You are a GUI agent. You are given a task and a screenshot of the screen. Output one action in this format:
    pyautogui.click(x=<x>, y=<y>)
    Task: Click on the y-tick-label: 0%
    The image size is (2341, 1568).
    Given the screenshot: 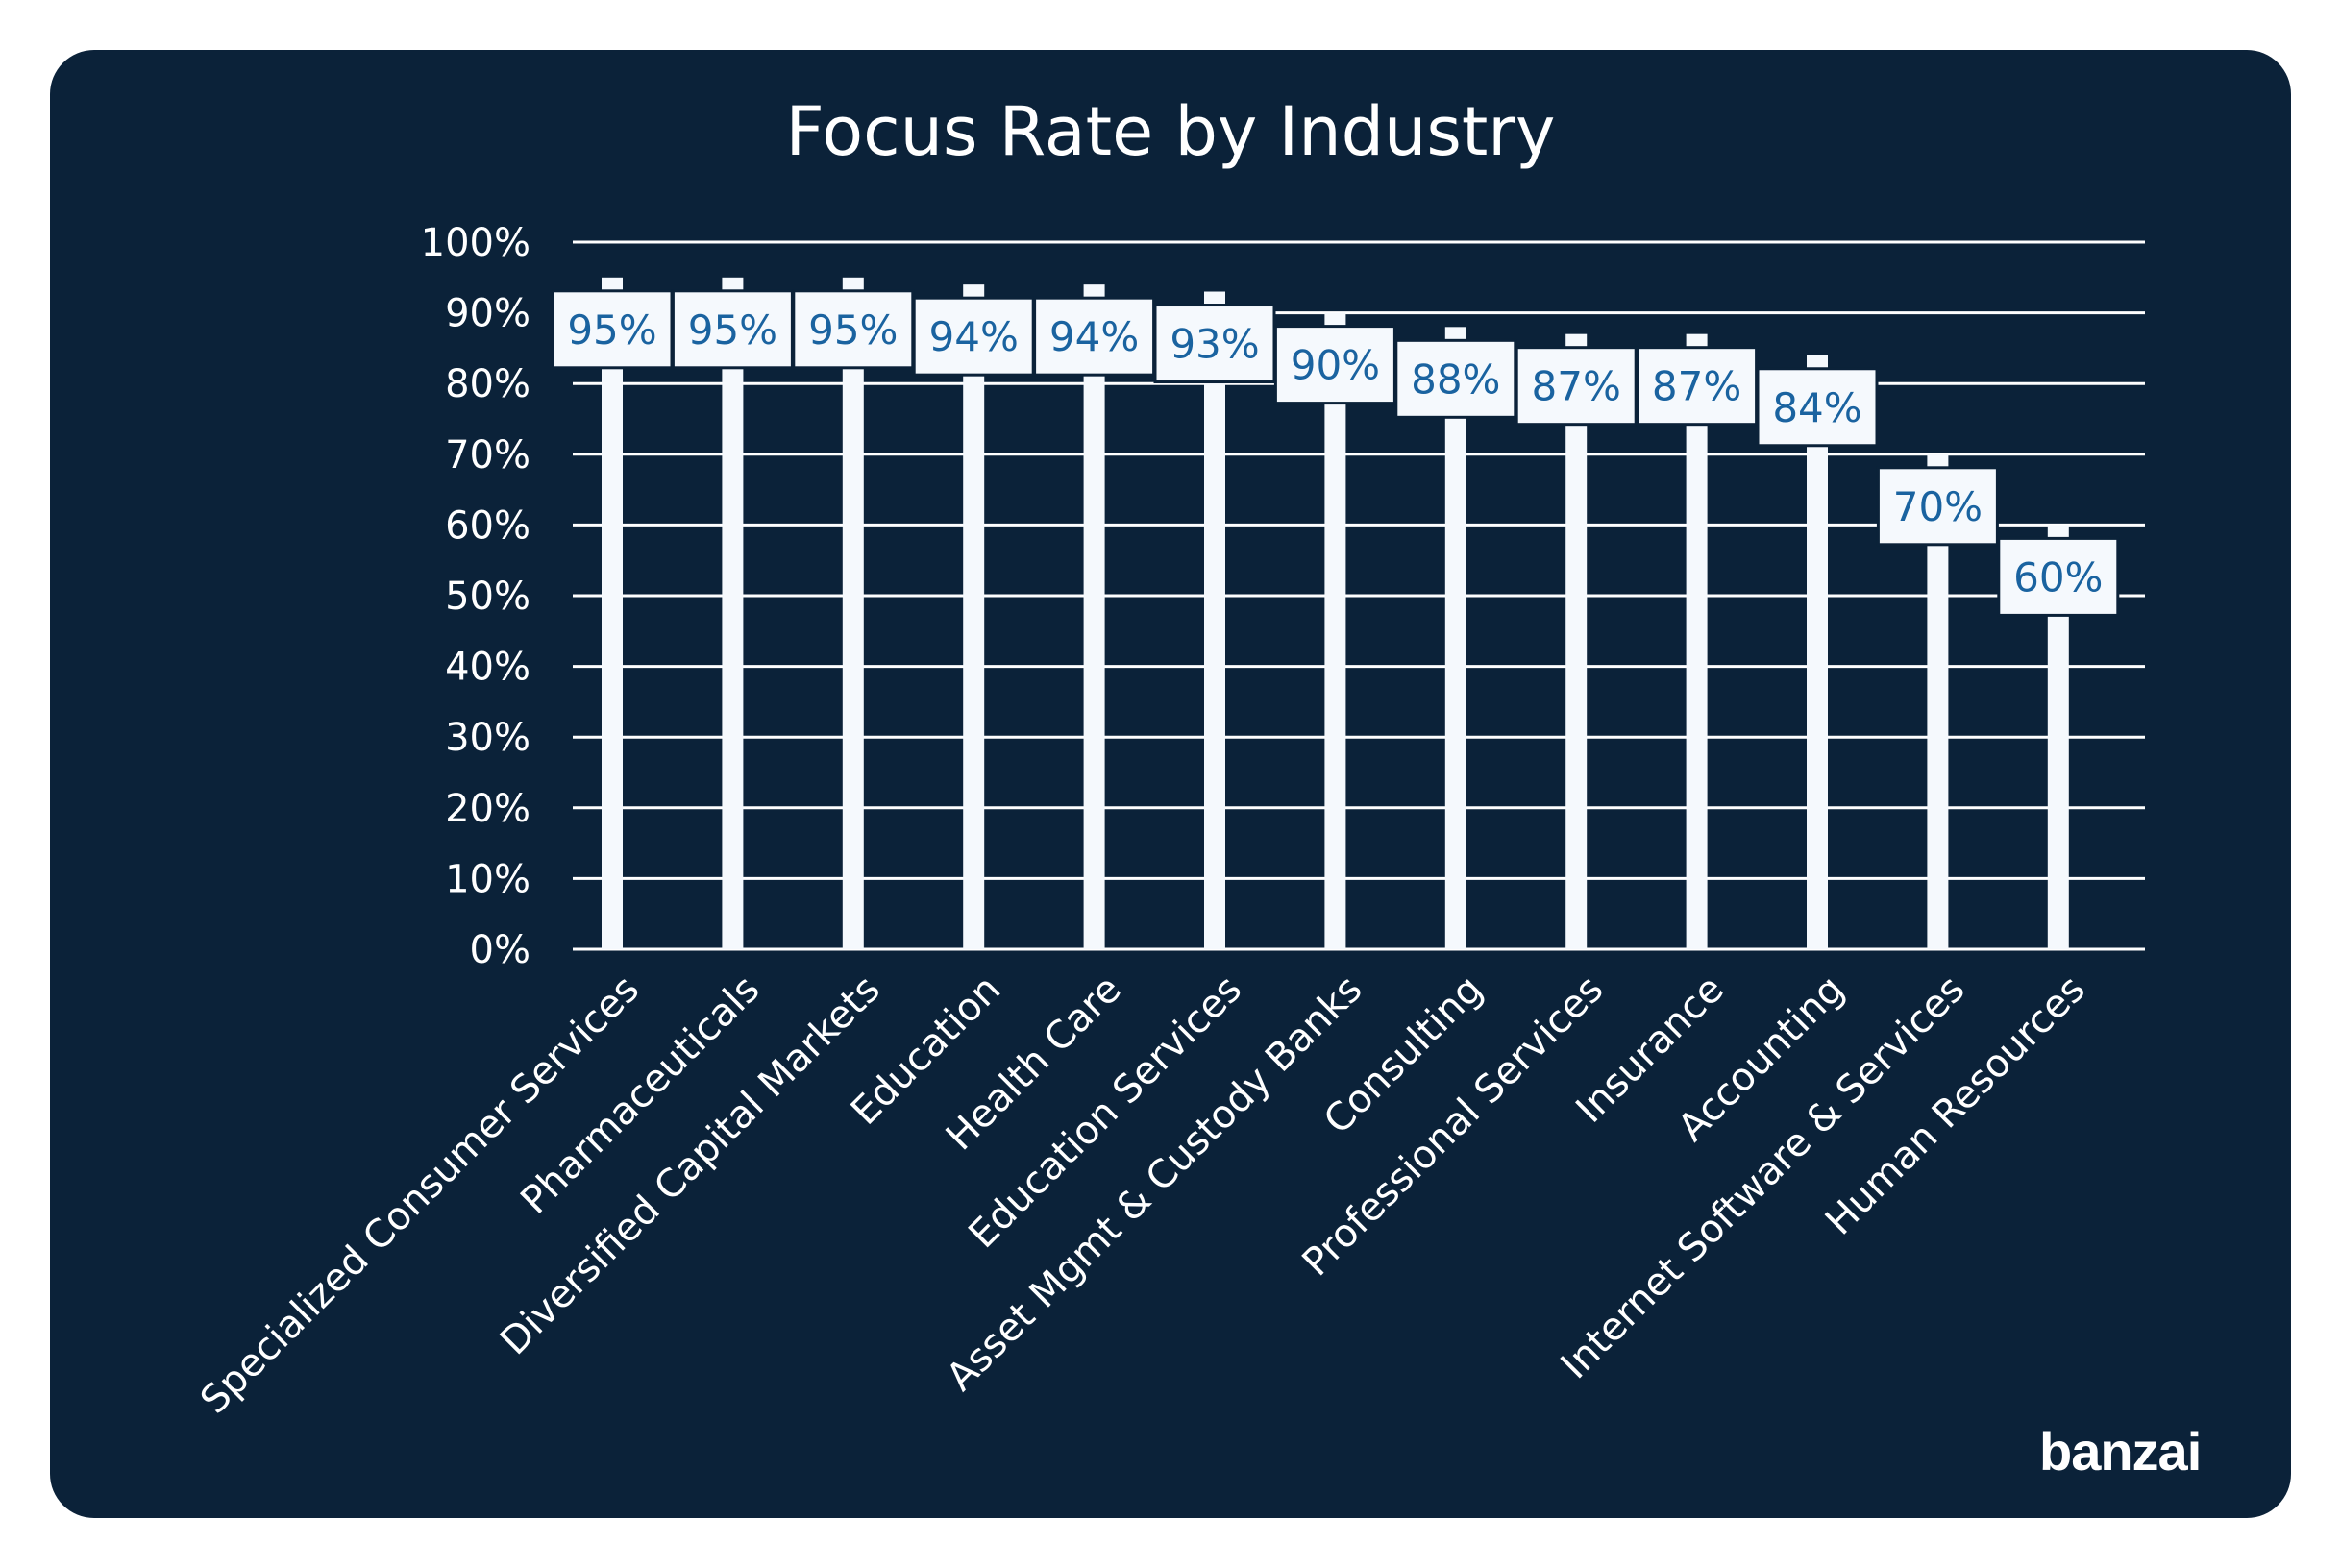 What is the action you would take?
    pyautogui.click(x=500, y=950)
    